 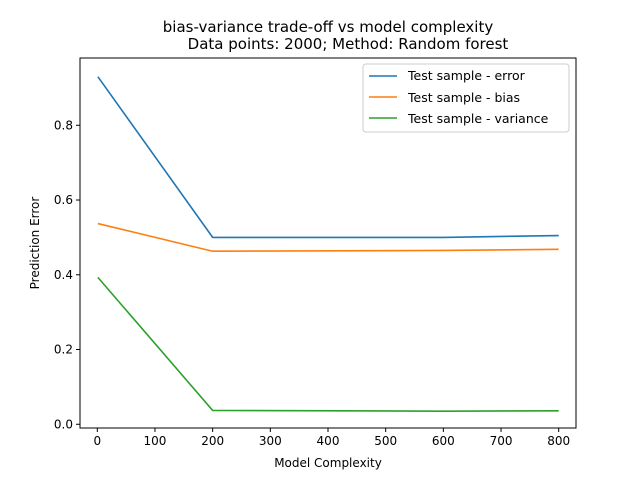 What do you see at coordinates (385, 441) in the screenshot?
I see `x-tick-label: 500` at bounding box center [385, 441].